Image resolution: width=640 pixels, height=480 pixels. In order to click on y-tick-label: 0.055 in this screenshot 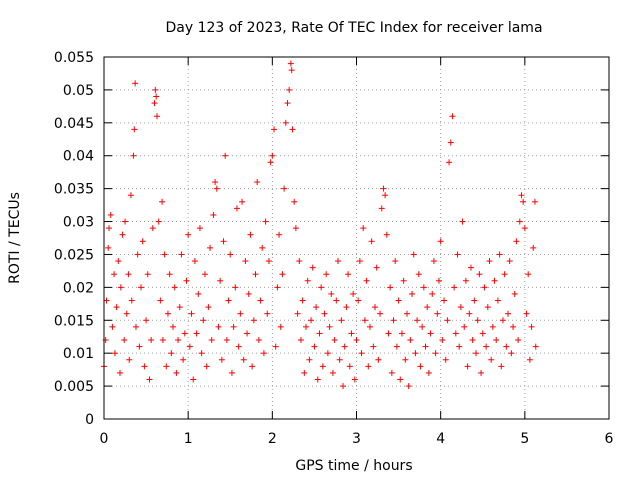, I will do `click(74, 58)`.